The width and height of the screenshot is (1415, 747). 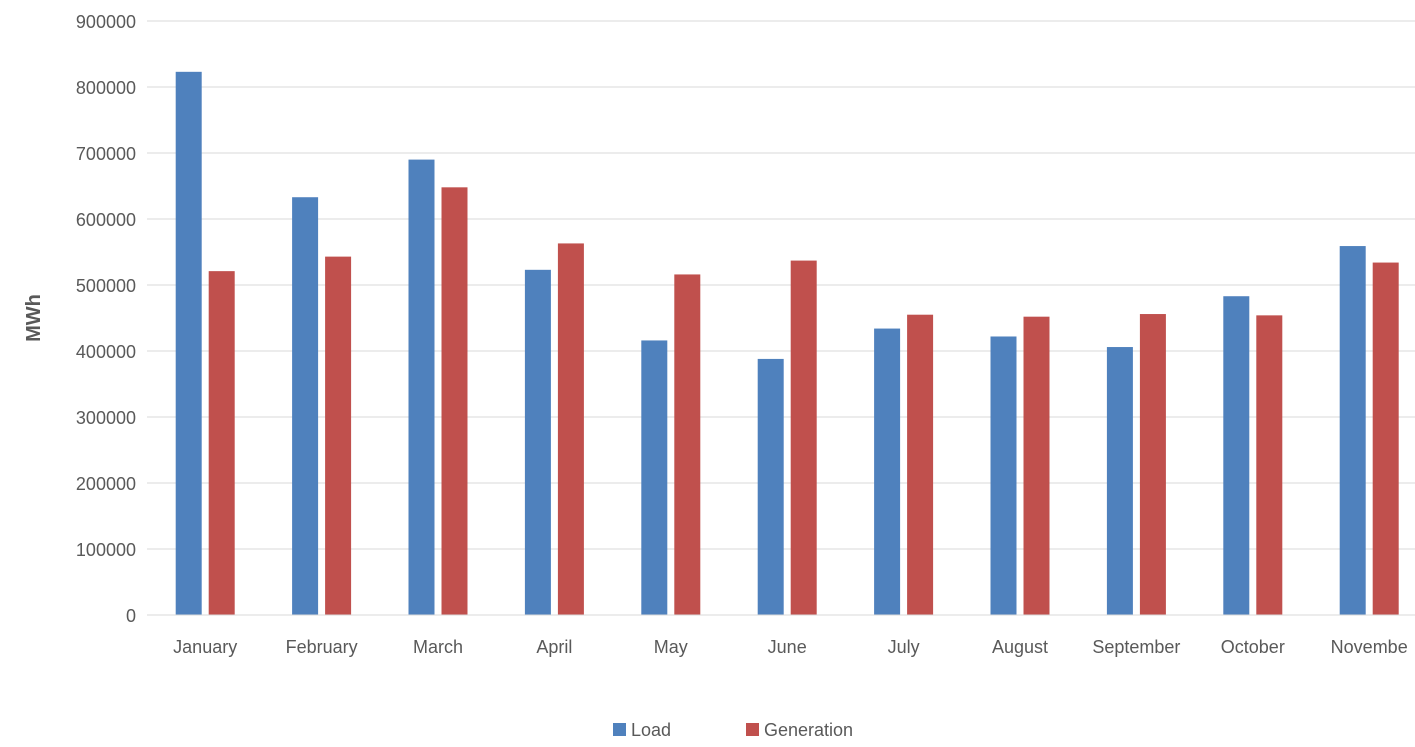 What do you see at coordinates (1020, 647) in the screenshot?
I see `x-tick-label: August` at bounding box center [1020, 647].